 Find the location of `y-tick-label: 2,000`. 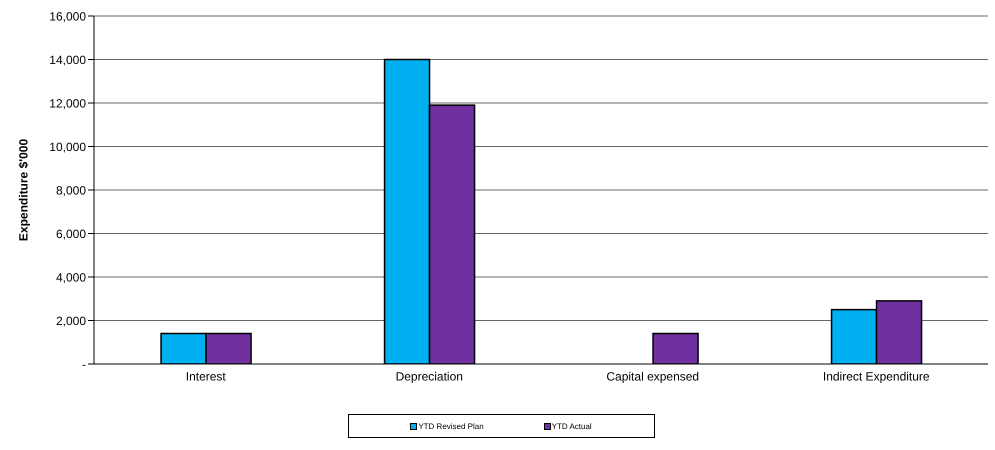

y-tick-label: 2,000 is located at coordinates (71, 321).